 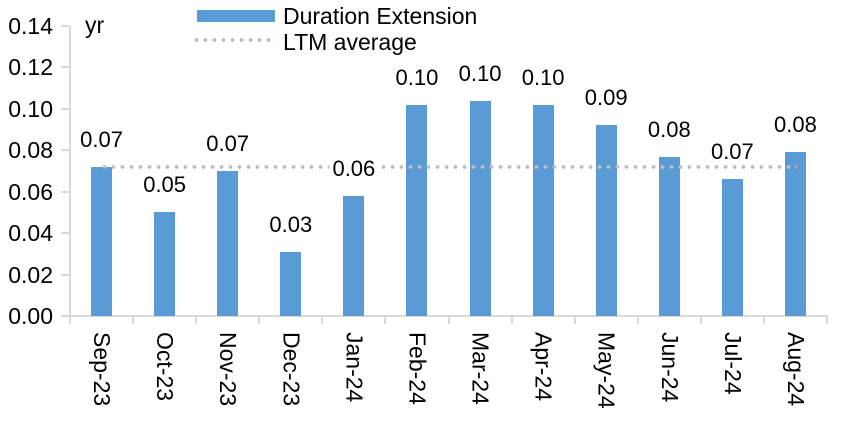 What do you see at coordinates (543, 77) in the screenshot?
I see `data-label-Apr-24: 0.10` at bounding box center [543, 77].